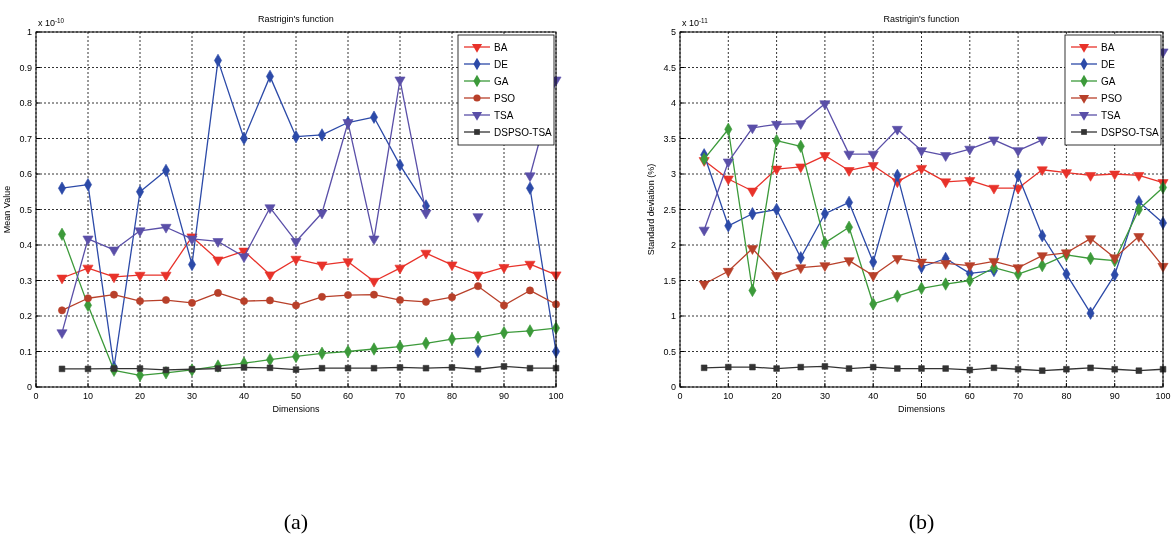 The width and height of the screenshot is (1172, 559). I want to click on y-tick-label: 0.8, so click(25, 103).